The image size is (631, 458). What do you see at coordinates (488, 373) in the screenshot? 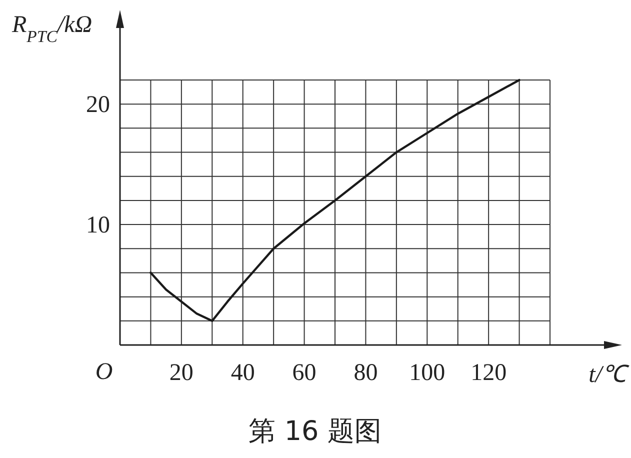
I see `x-tick-label: 120` at bounding box center [488, 373].